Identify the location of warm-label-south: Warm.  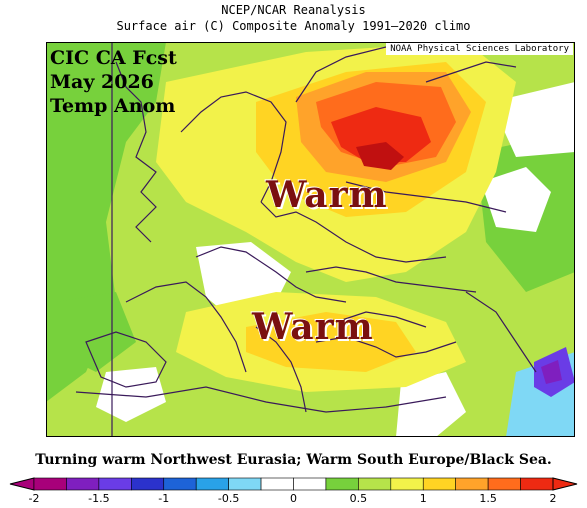
(313, 327).